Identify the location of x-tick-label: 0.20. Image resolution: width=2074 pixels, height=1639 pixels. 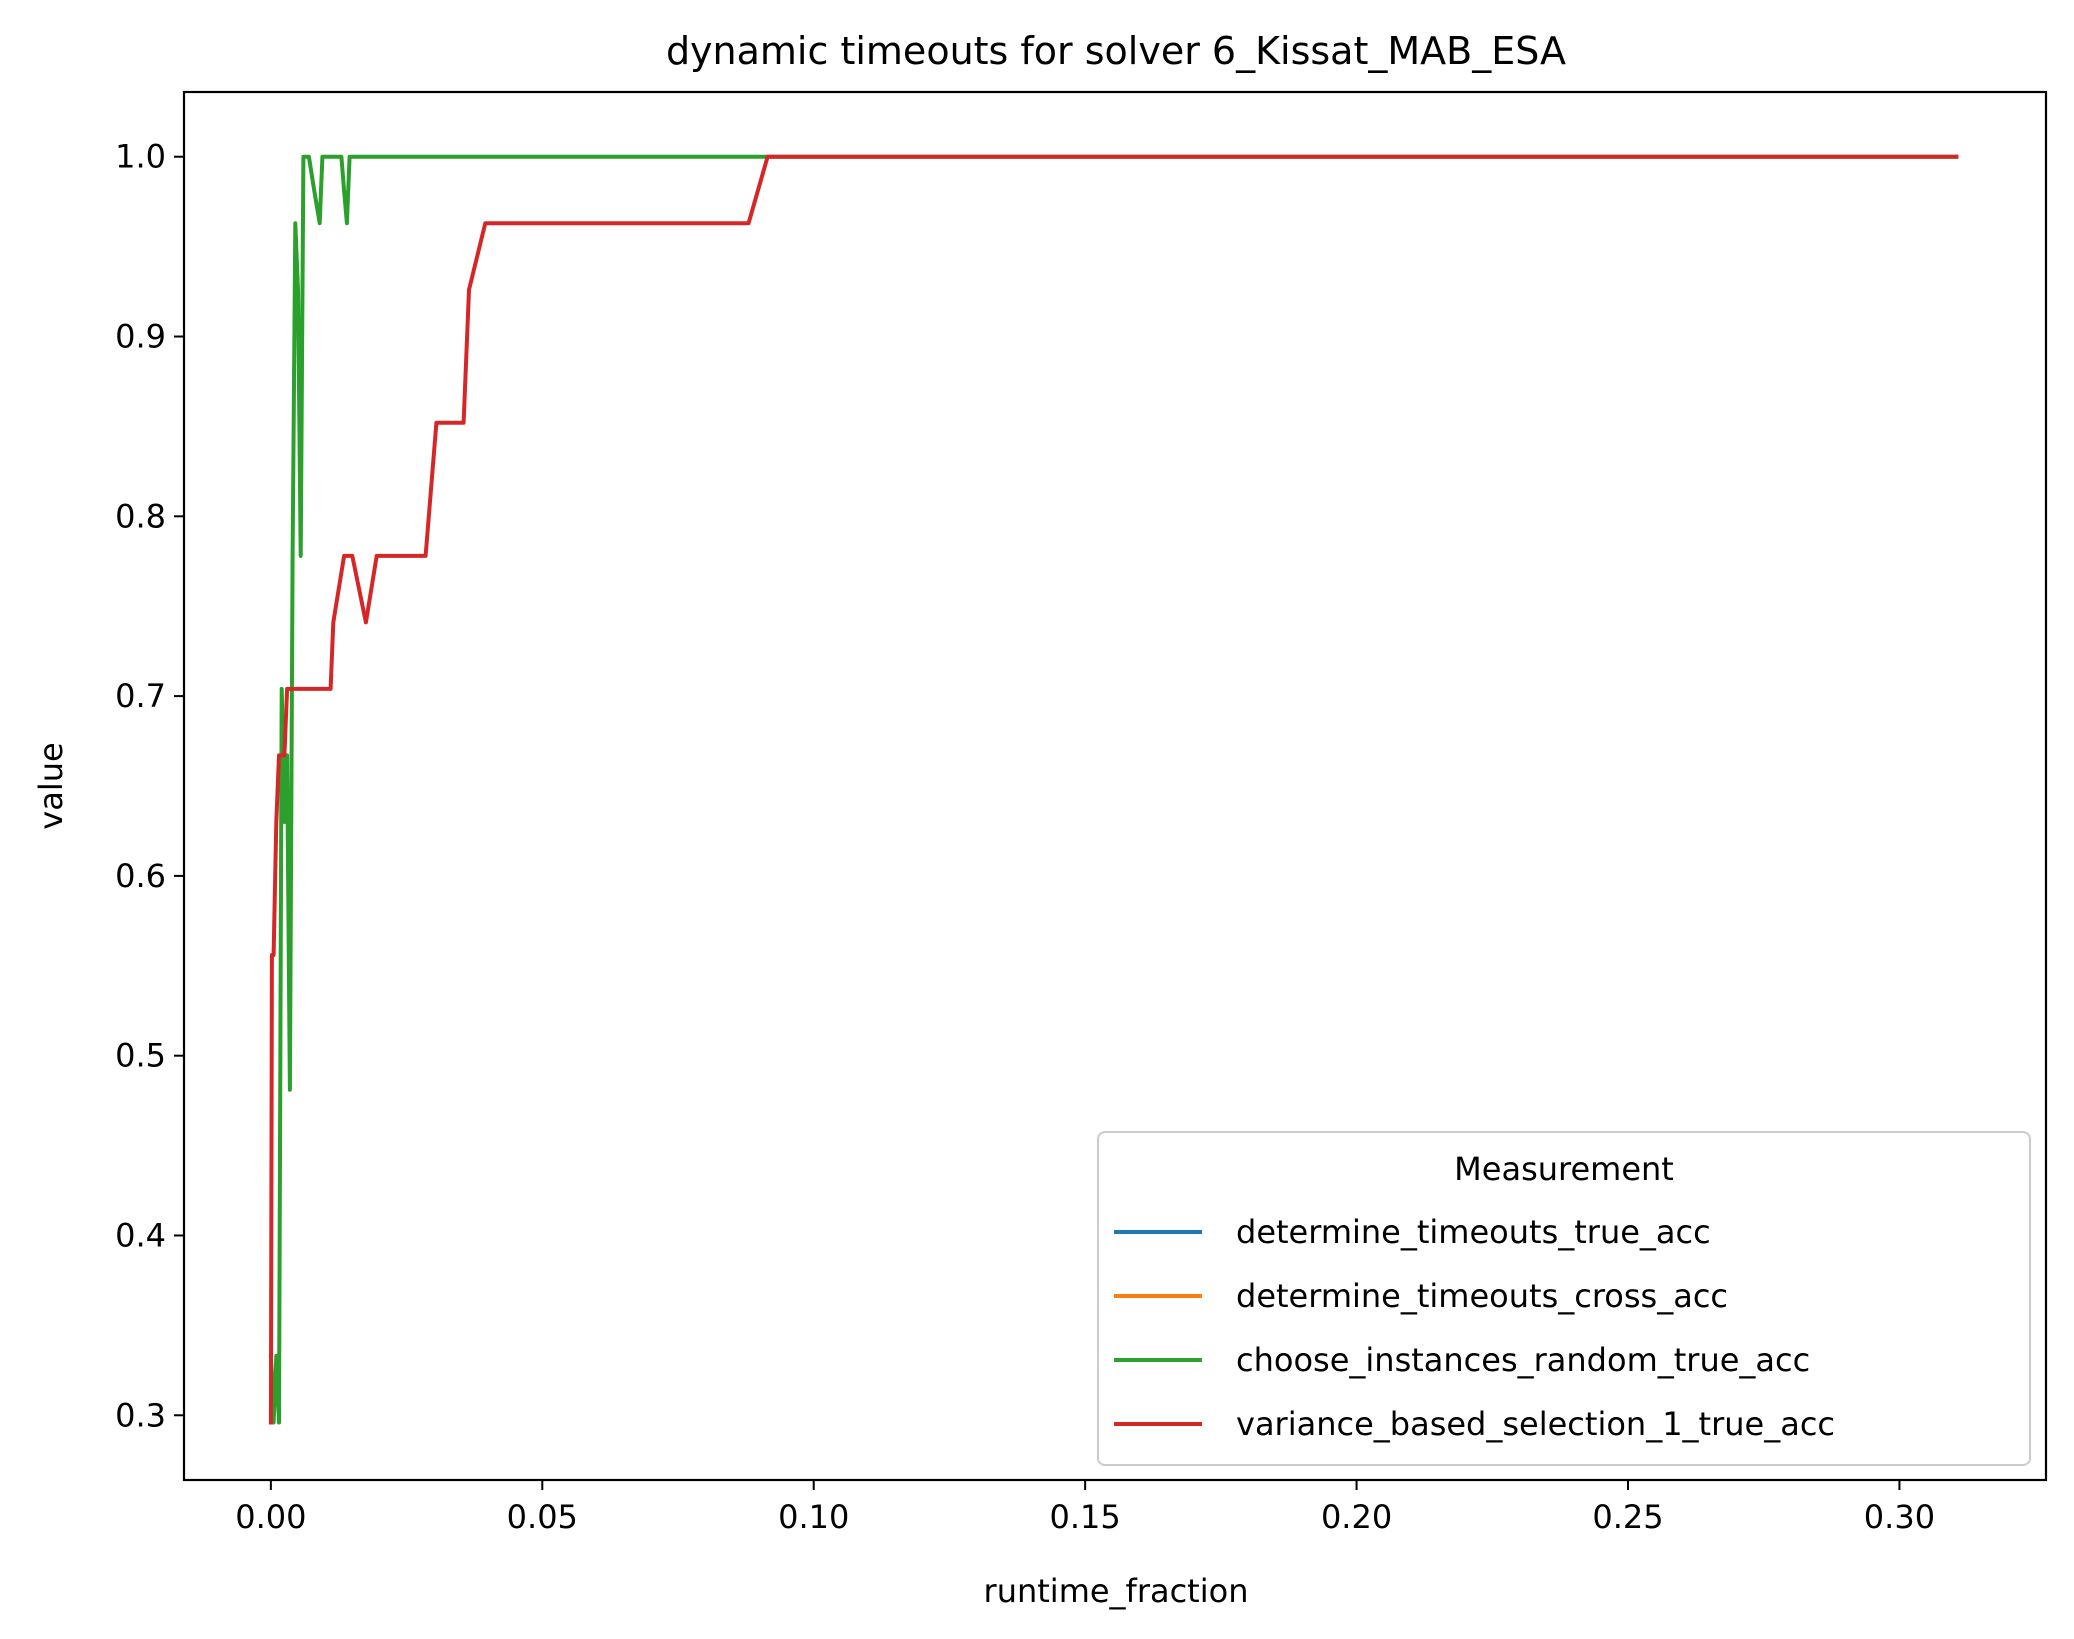
(1356, 1517).